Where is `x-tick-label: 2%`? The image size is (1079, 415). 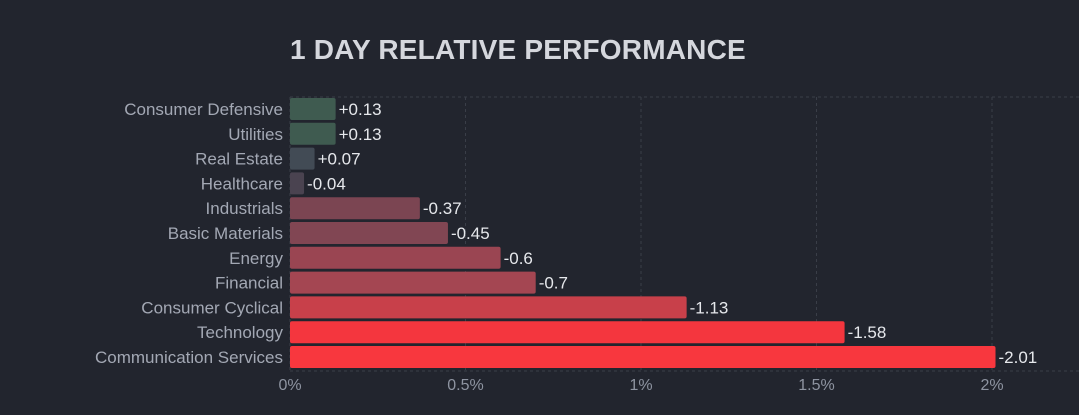
x-tick-label: 2% is located at coordinates (991, 385).